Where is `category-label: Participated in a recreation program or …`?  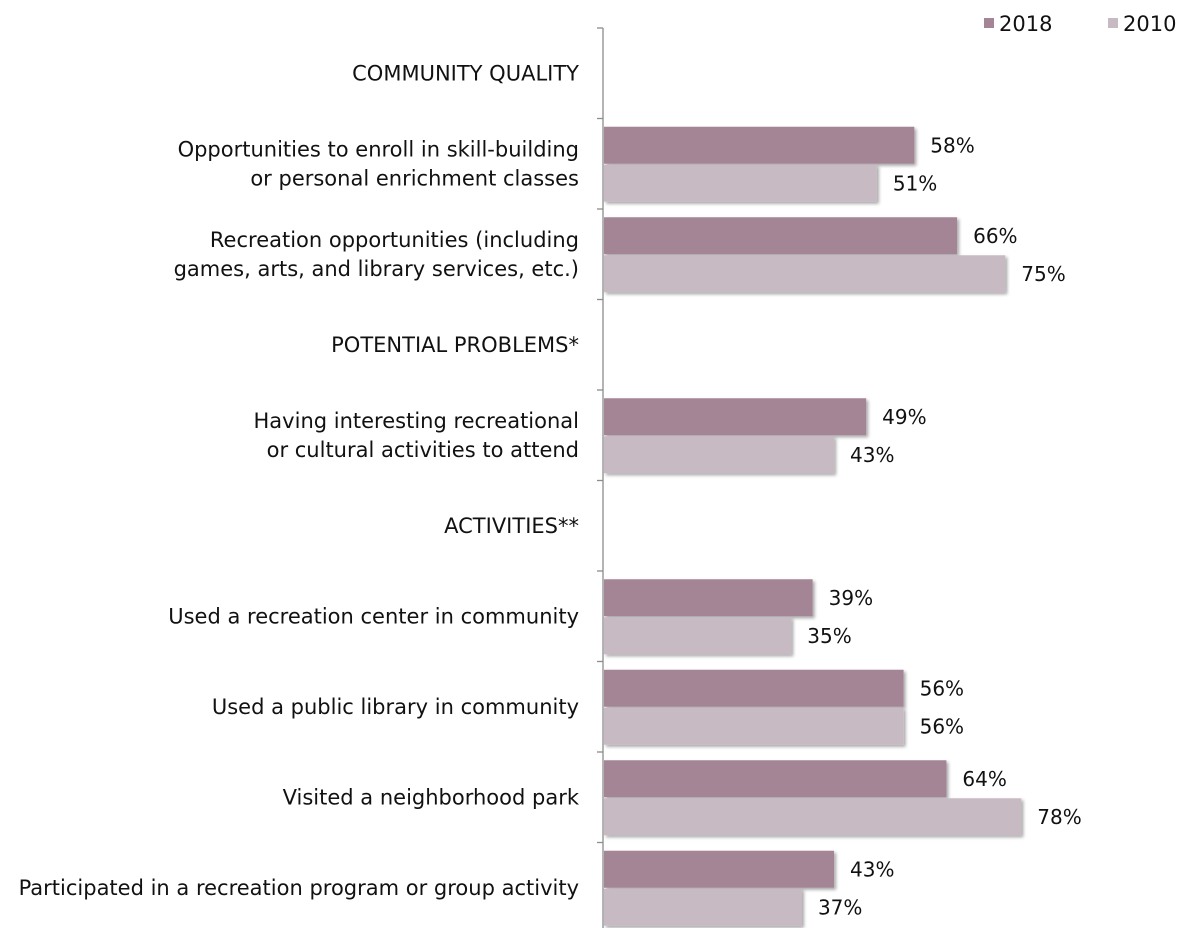 category-label: Participated in a recreation program or … is located at coordinates (299, 888).